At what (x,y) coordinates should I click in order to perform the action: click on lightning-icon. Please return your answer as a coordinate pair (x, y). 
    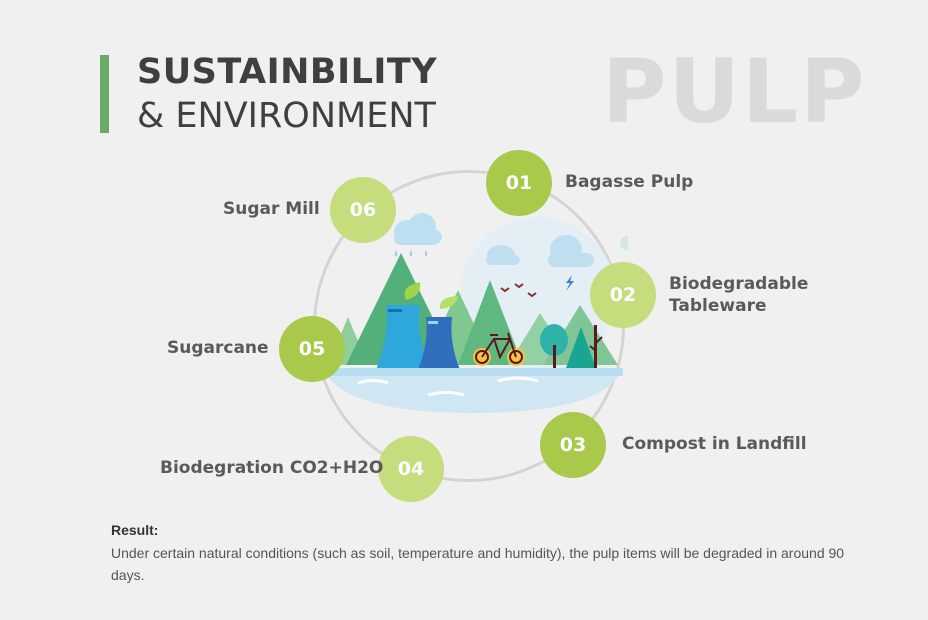
    Looking at the image, I should click on (570, 283).